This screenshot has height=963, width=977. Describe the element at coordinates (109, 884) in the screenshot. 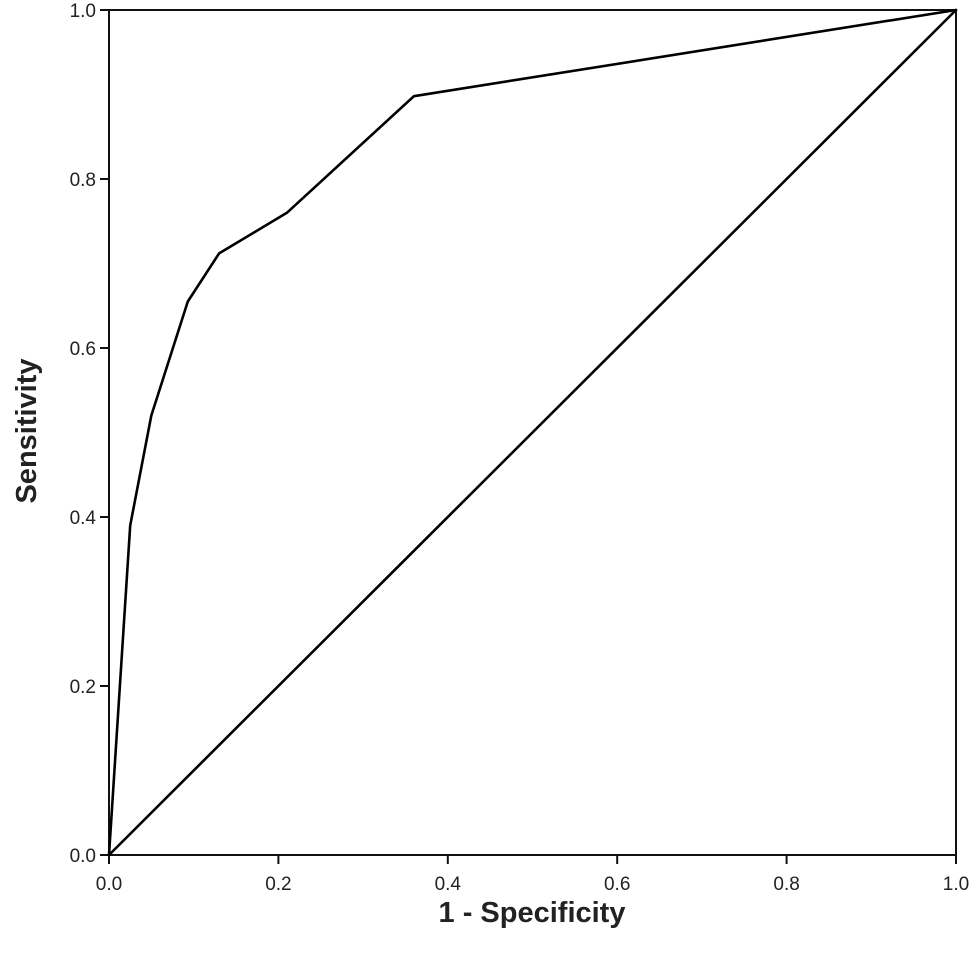

I see `x-tick-label: 0.0` at that location.